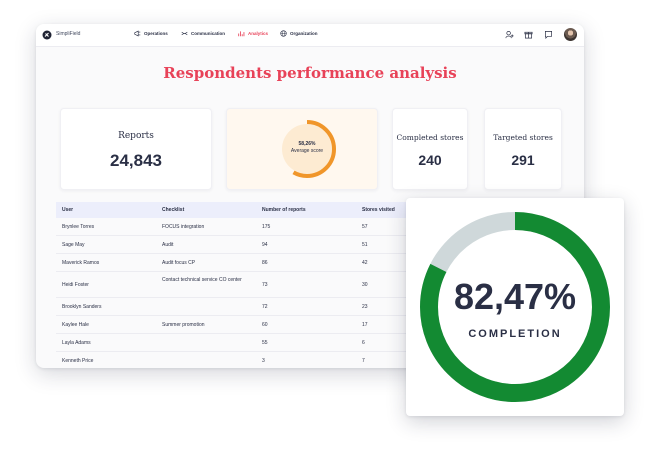 The height and width of the screenshot is (450, 660). Describe the element at coordinates (73, 245) in the screenshot. I see `cell-user: Sage May` at that location.